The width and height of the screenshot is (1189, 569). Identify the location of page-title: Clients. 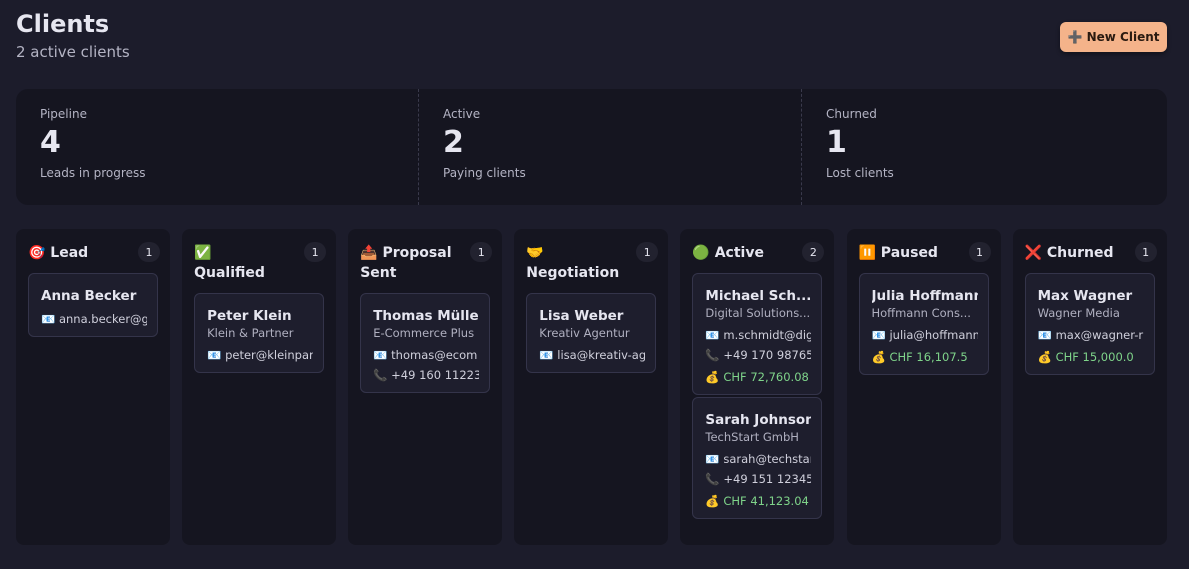
(63, 24).